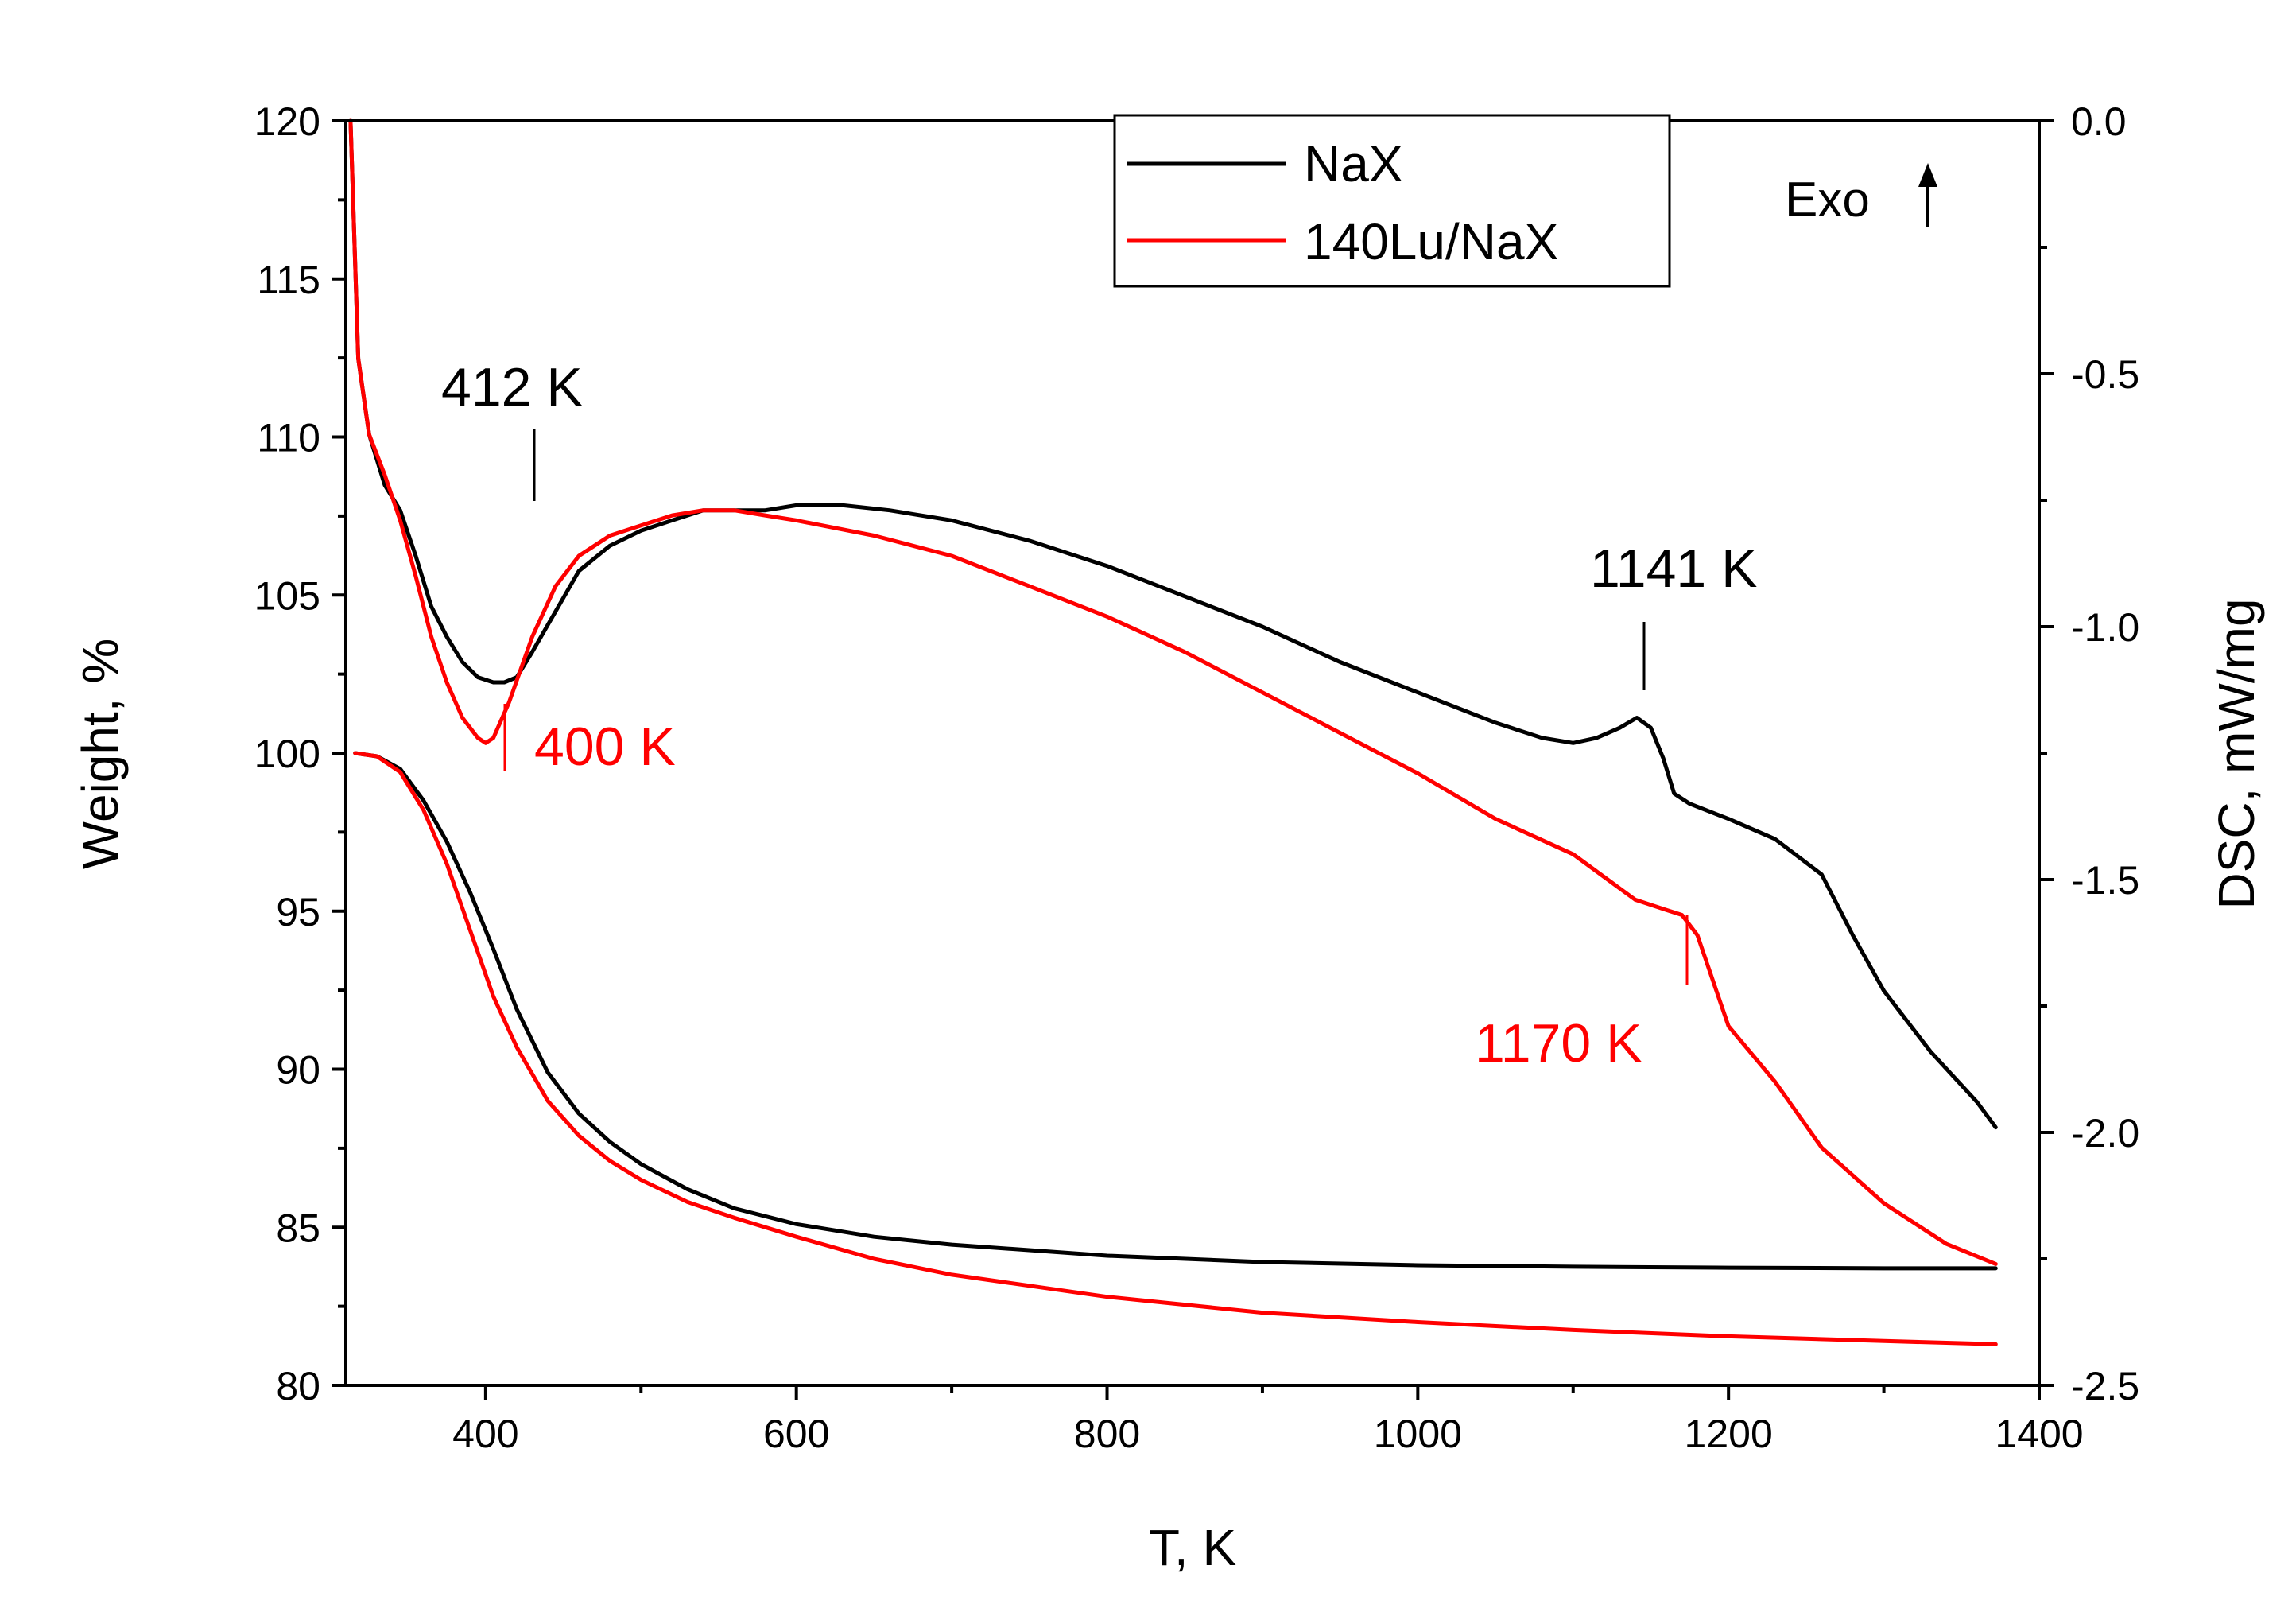  What do you see at coordinates (2105, 1133) in the screenshot?
I see `y-right-tick-label: -2.0` at bounding box center [2105, 1133].